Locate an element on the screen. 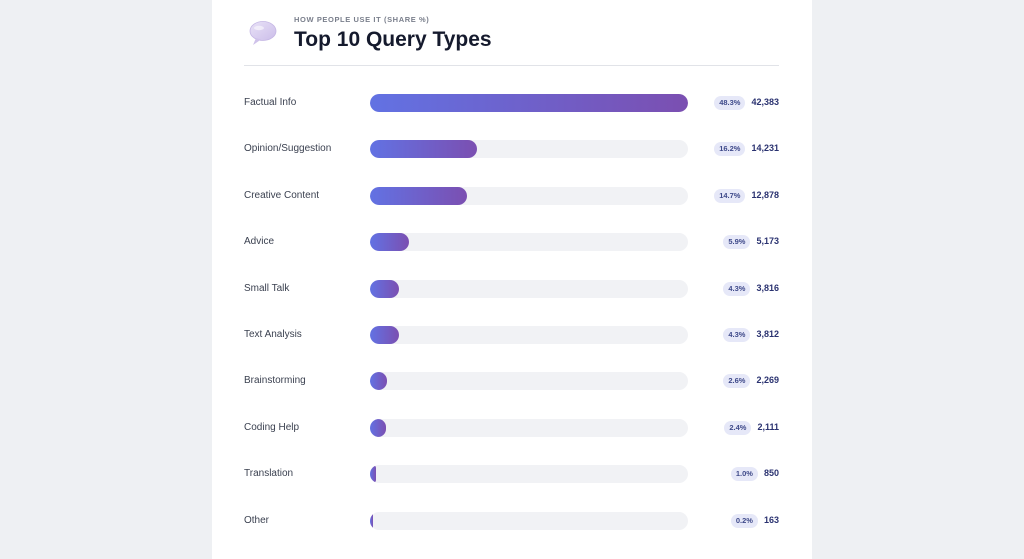 The image size is (1024, 559). category-label: Small Talk is located at coordinates (267, 288).